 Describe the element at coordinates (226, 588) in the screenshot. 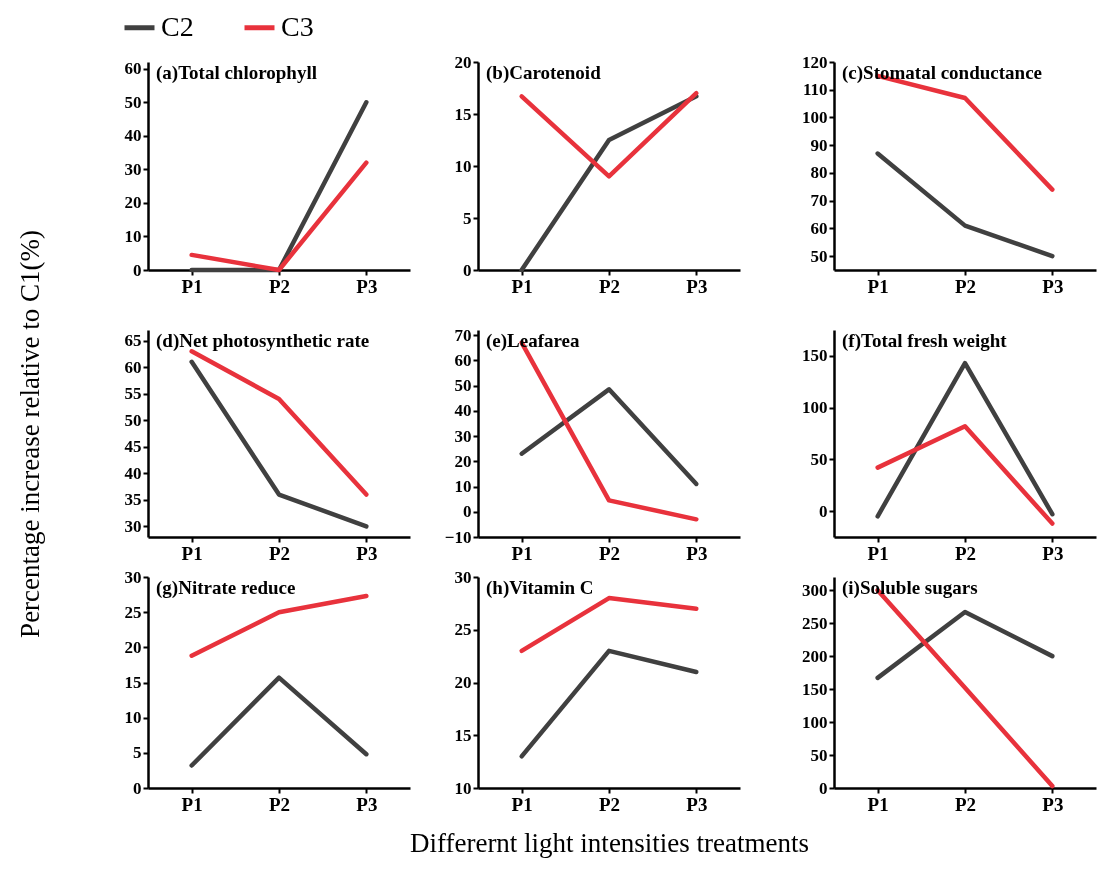

I see `chart-title: (g)Nitrate reduce` at that location.